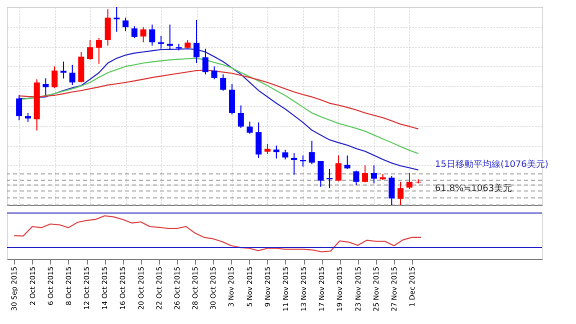 Image resolution: width=576 pixels, height=324 pixels. What do you see at coordinates (491, 164) in the screenshot?
I see `text: 15日移動平均線(1076美元)` at bounding box center [491, 164].